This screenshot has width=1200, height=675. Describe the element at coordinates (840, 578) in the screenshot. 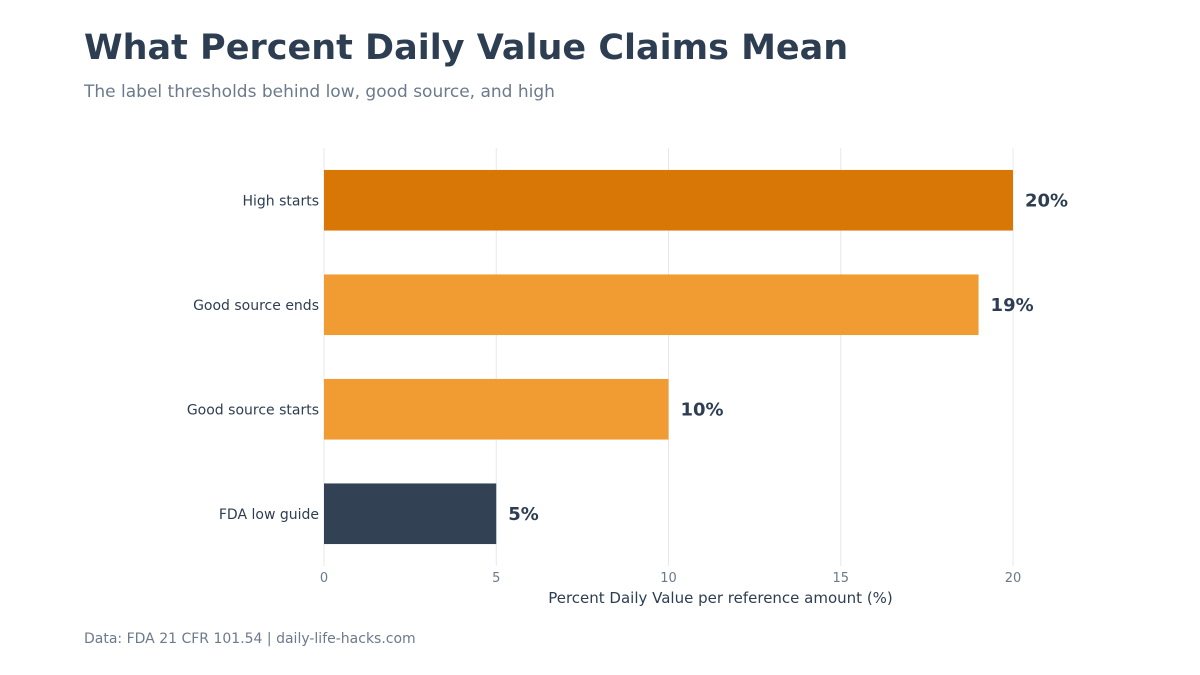

I see `x-tick-label: 15` at that location.